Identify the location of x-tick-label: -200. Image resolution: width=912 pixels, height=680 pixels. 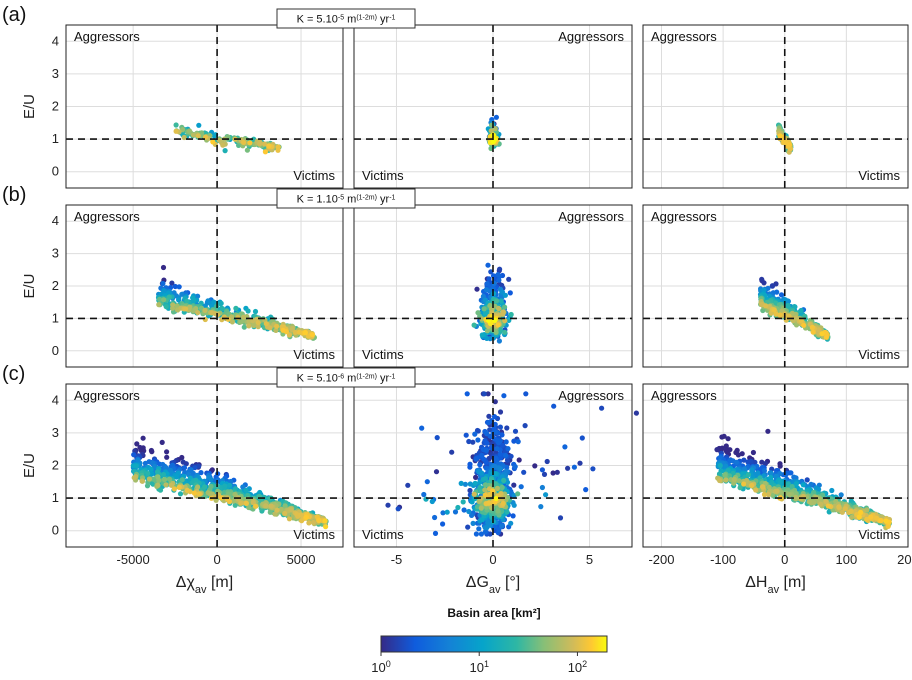
(661, 559).